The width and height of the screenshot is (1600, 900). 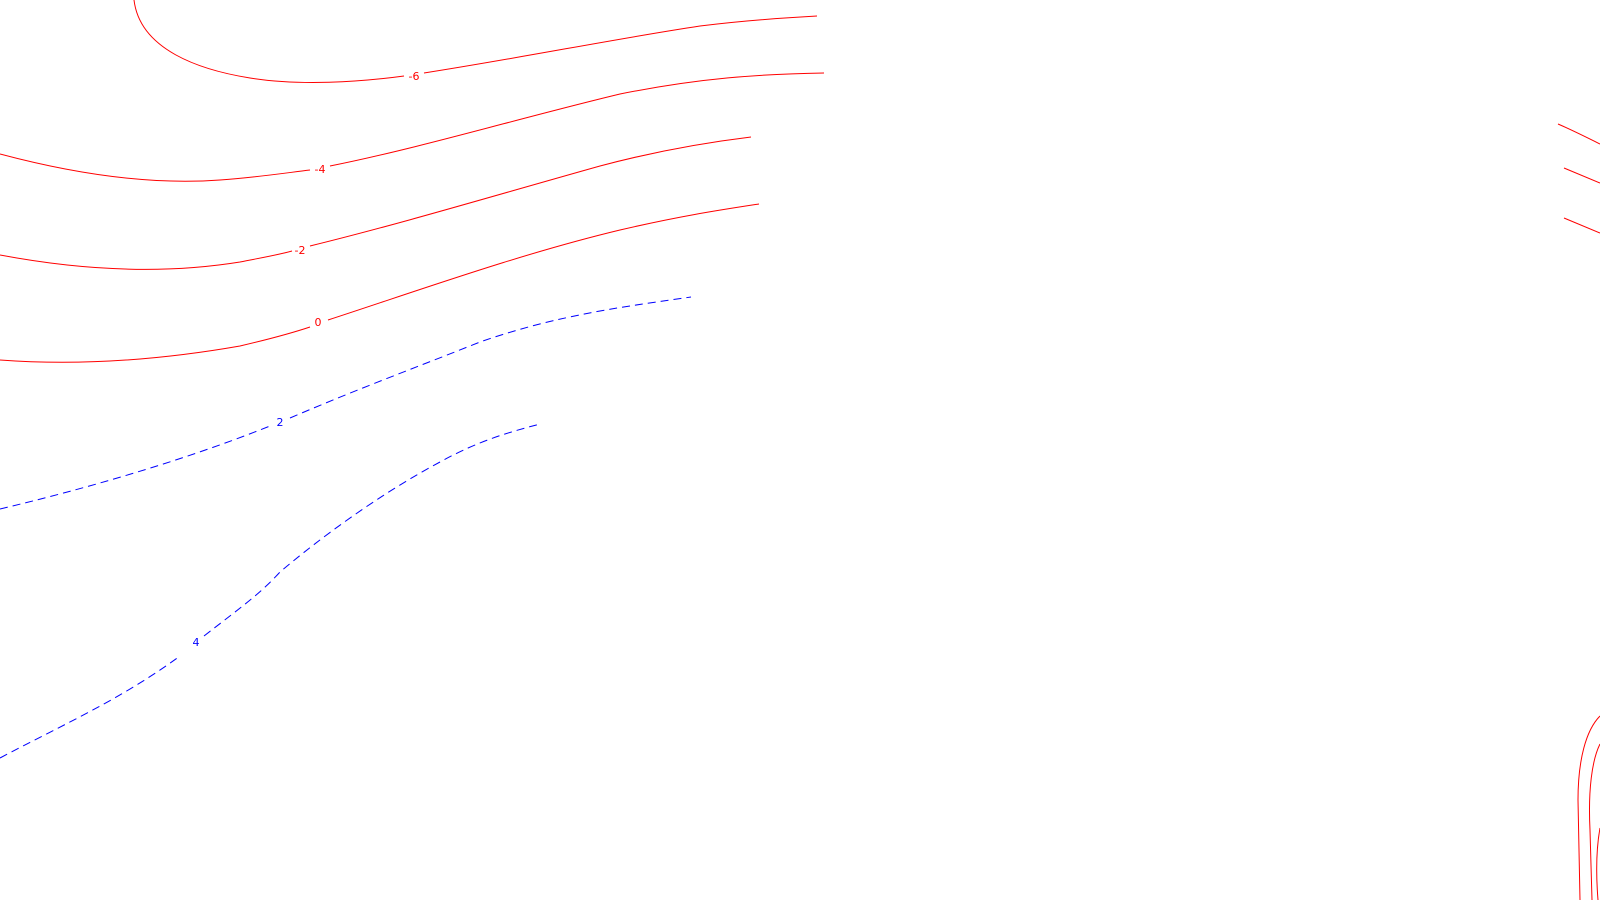 I want to click on contour-line-neg6: -6, so click(x=475, y=41).